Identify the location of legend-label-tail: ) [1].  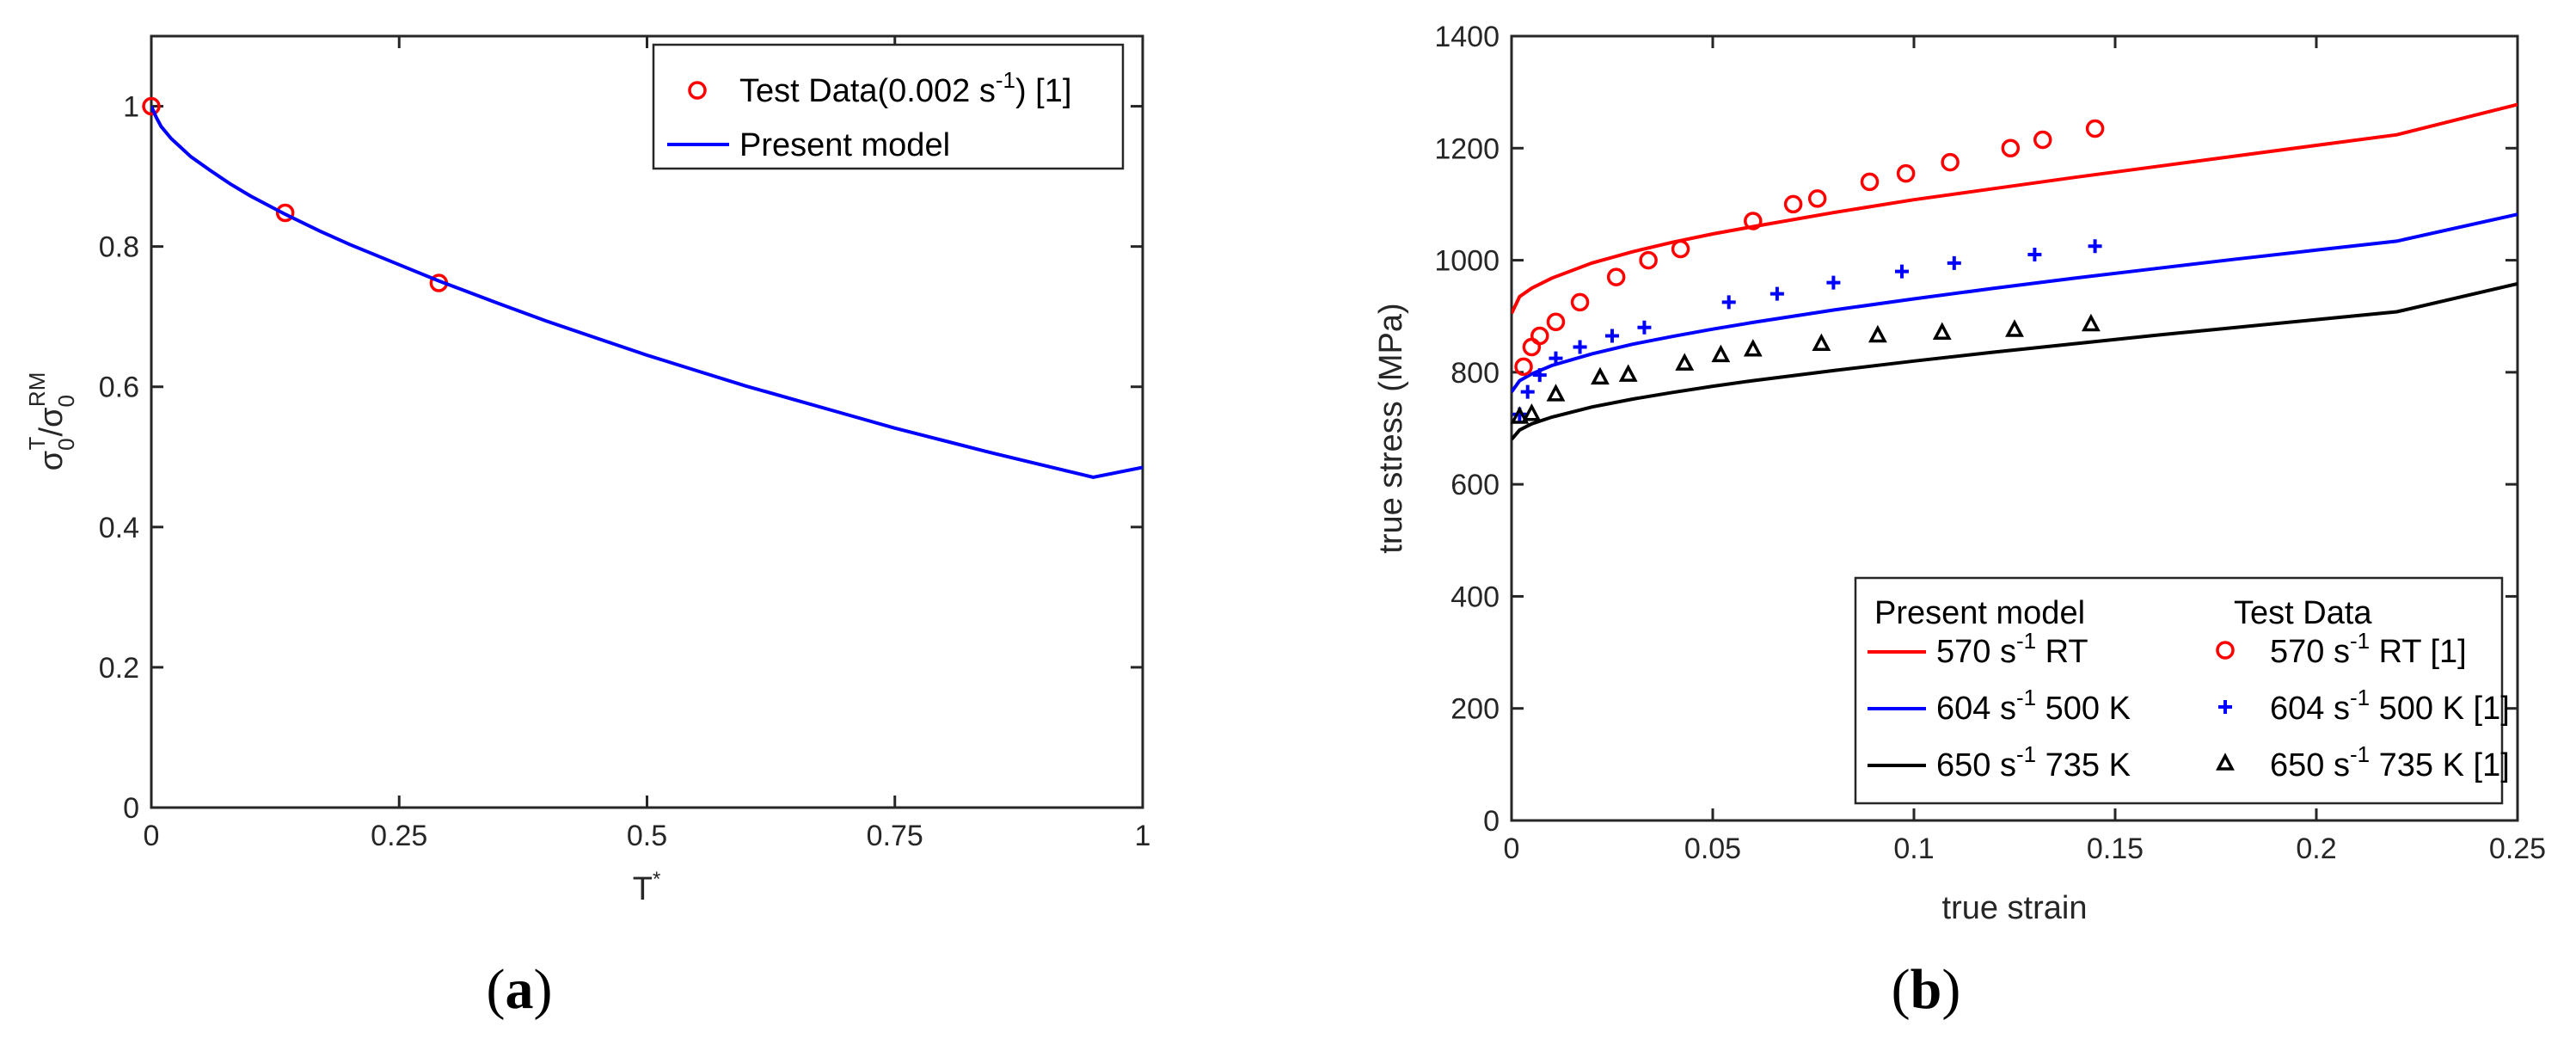
(1043, 91).